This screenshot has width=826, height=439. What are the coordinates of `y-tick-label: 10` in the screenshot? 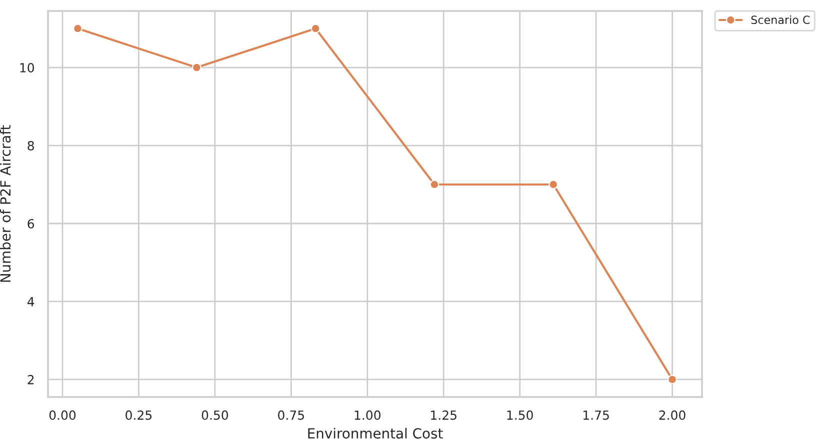 It's located at (27, 67).